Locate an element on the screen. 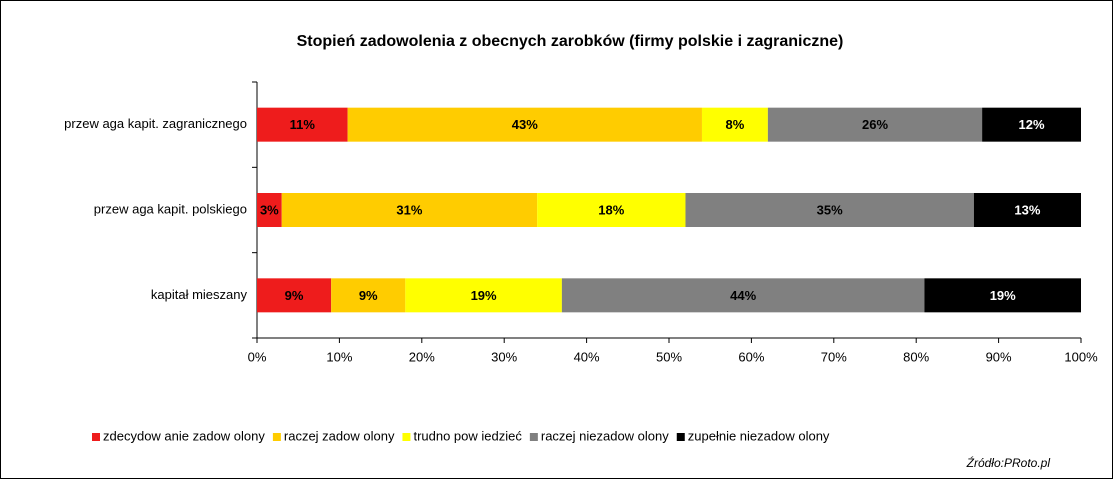 The height and width of the screenshot is (480, 1114). source-note: Źródło:PRoto.pl is located at coordinates (1008, 462).